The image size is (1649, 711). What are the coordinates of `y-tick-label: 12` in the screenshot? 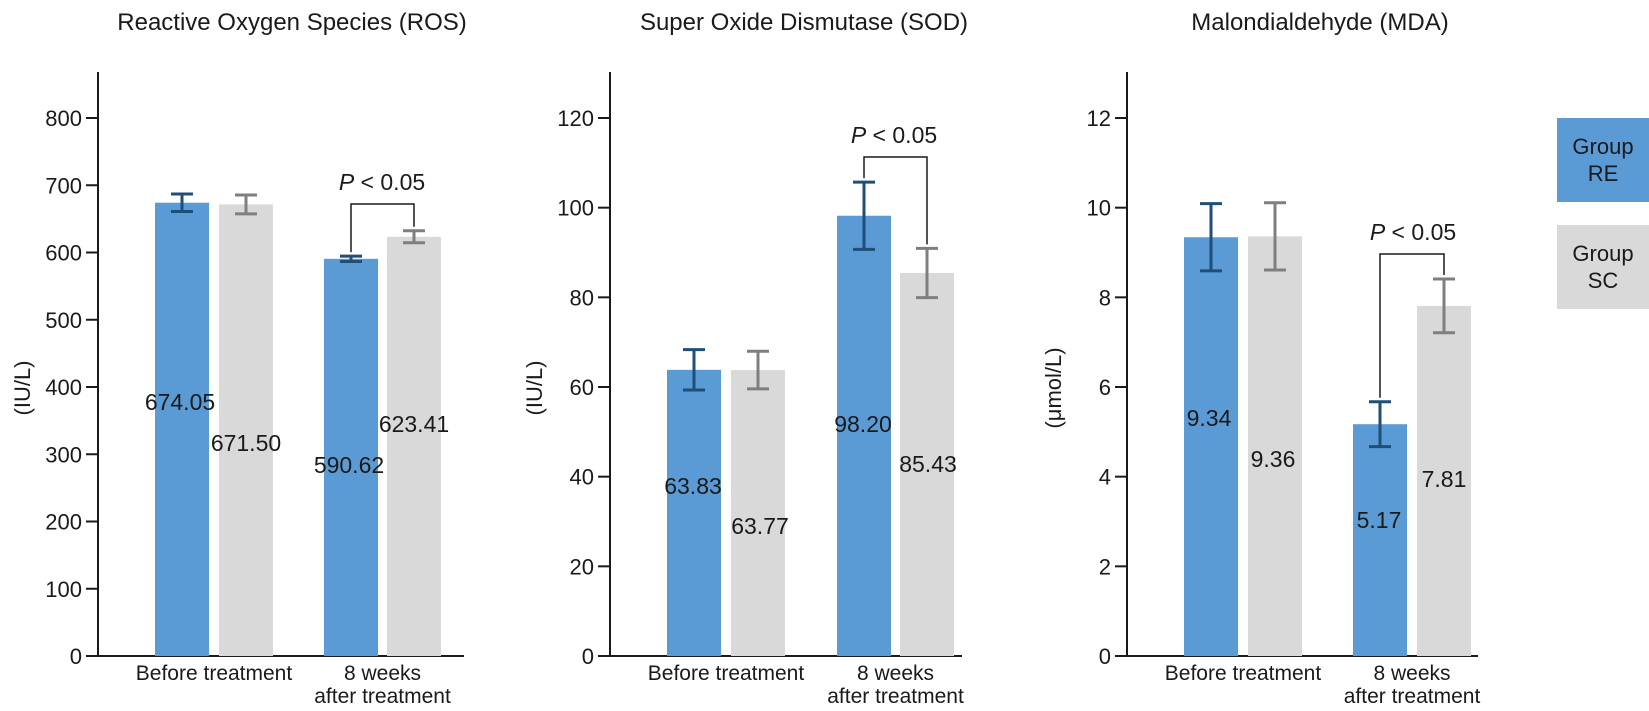 It's located at (1099, 118).